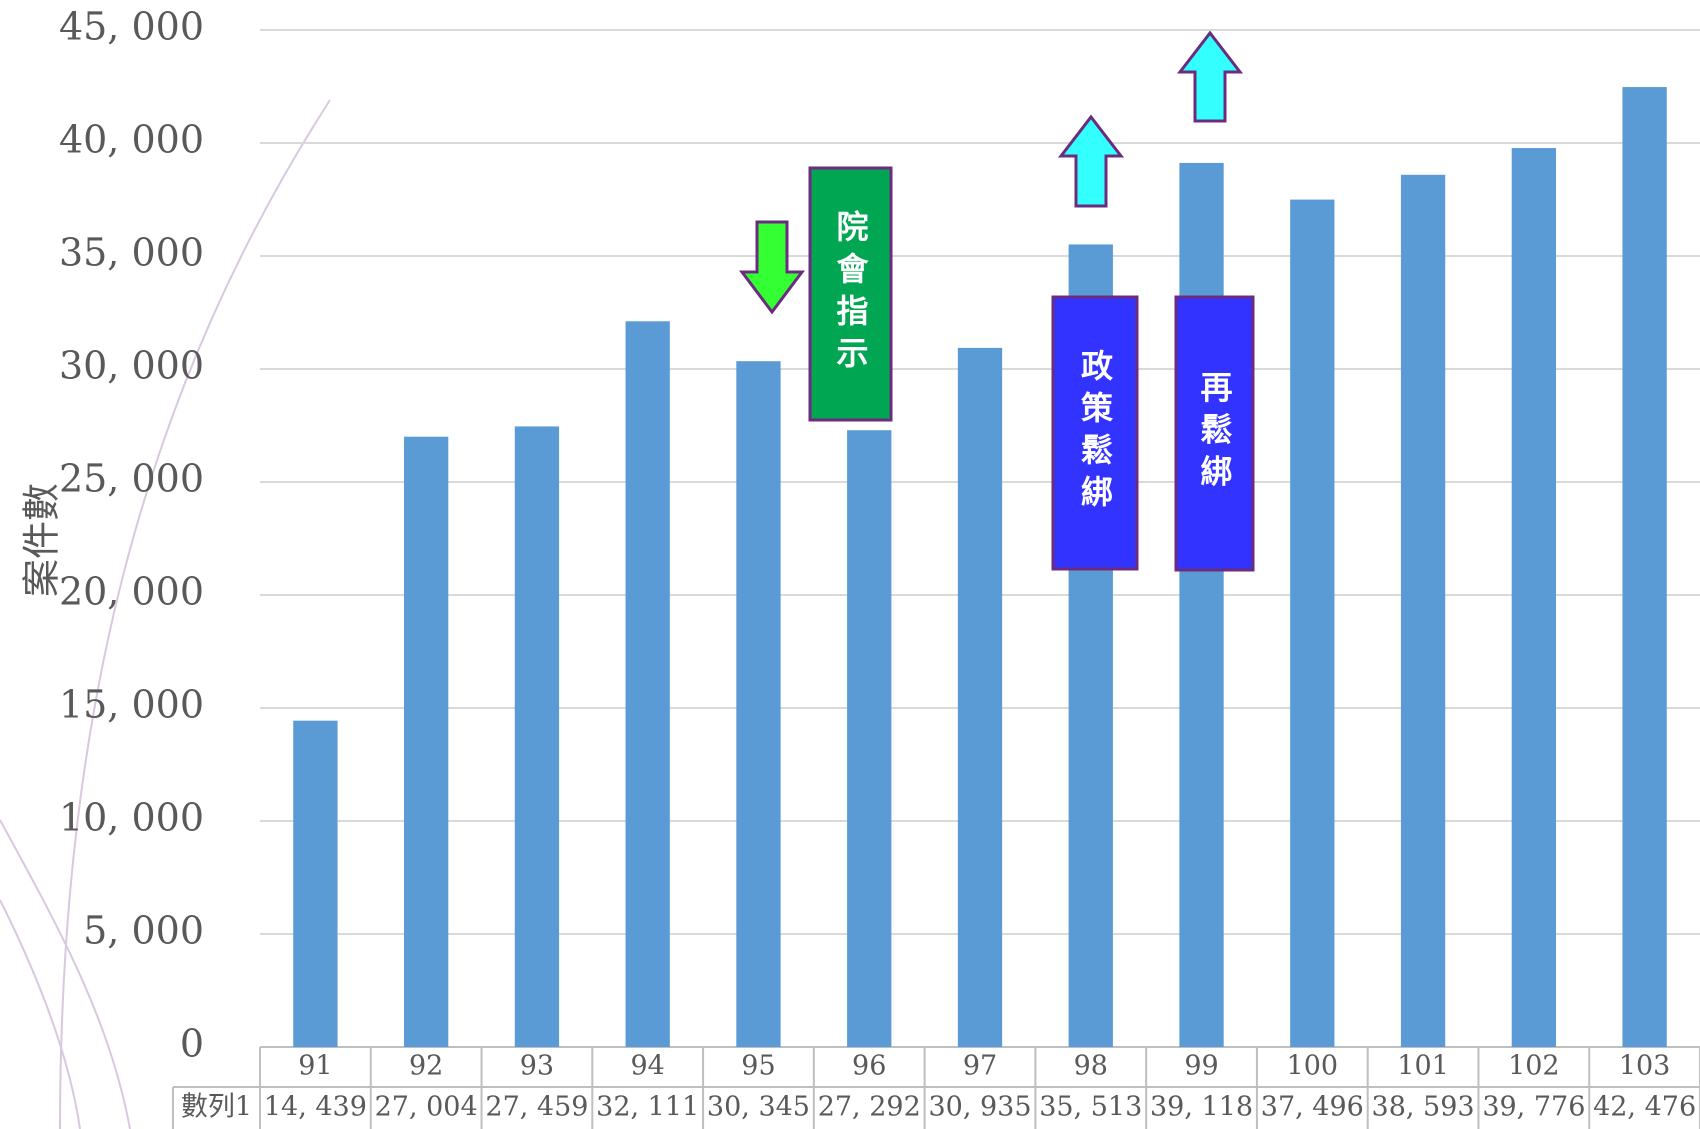 The image size is (1700, 1129). I want to click on annotation-text: 政策鬆綁, so click(1095, 433).